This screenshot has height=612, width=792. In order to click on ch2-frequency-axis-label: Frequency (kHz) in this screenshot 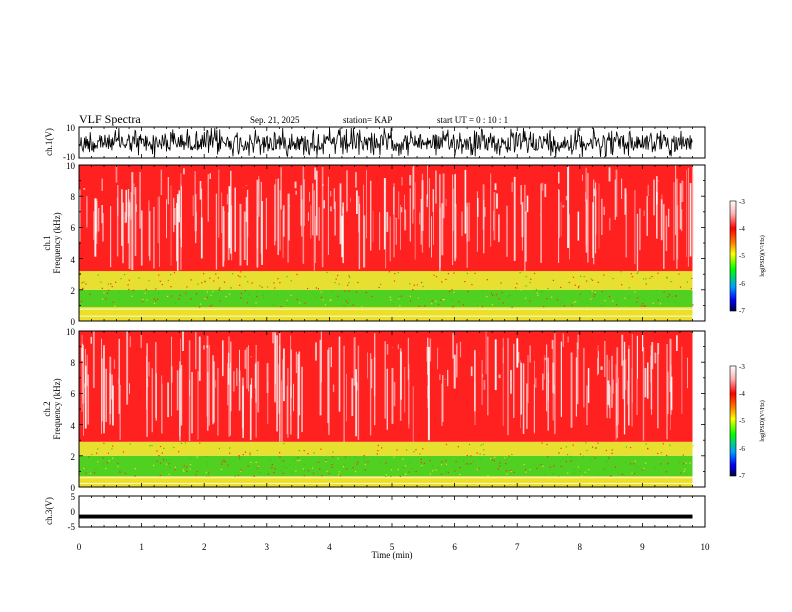, I will do `click(57, 408)`.